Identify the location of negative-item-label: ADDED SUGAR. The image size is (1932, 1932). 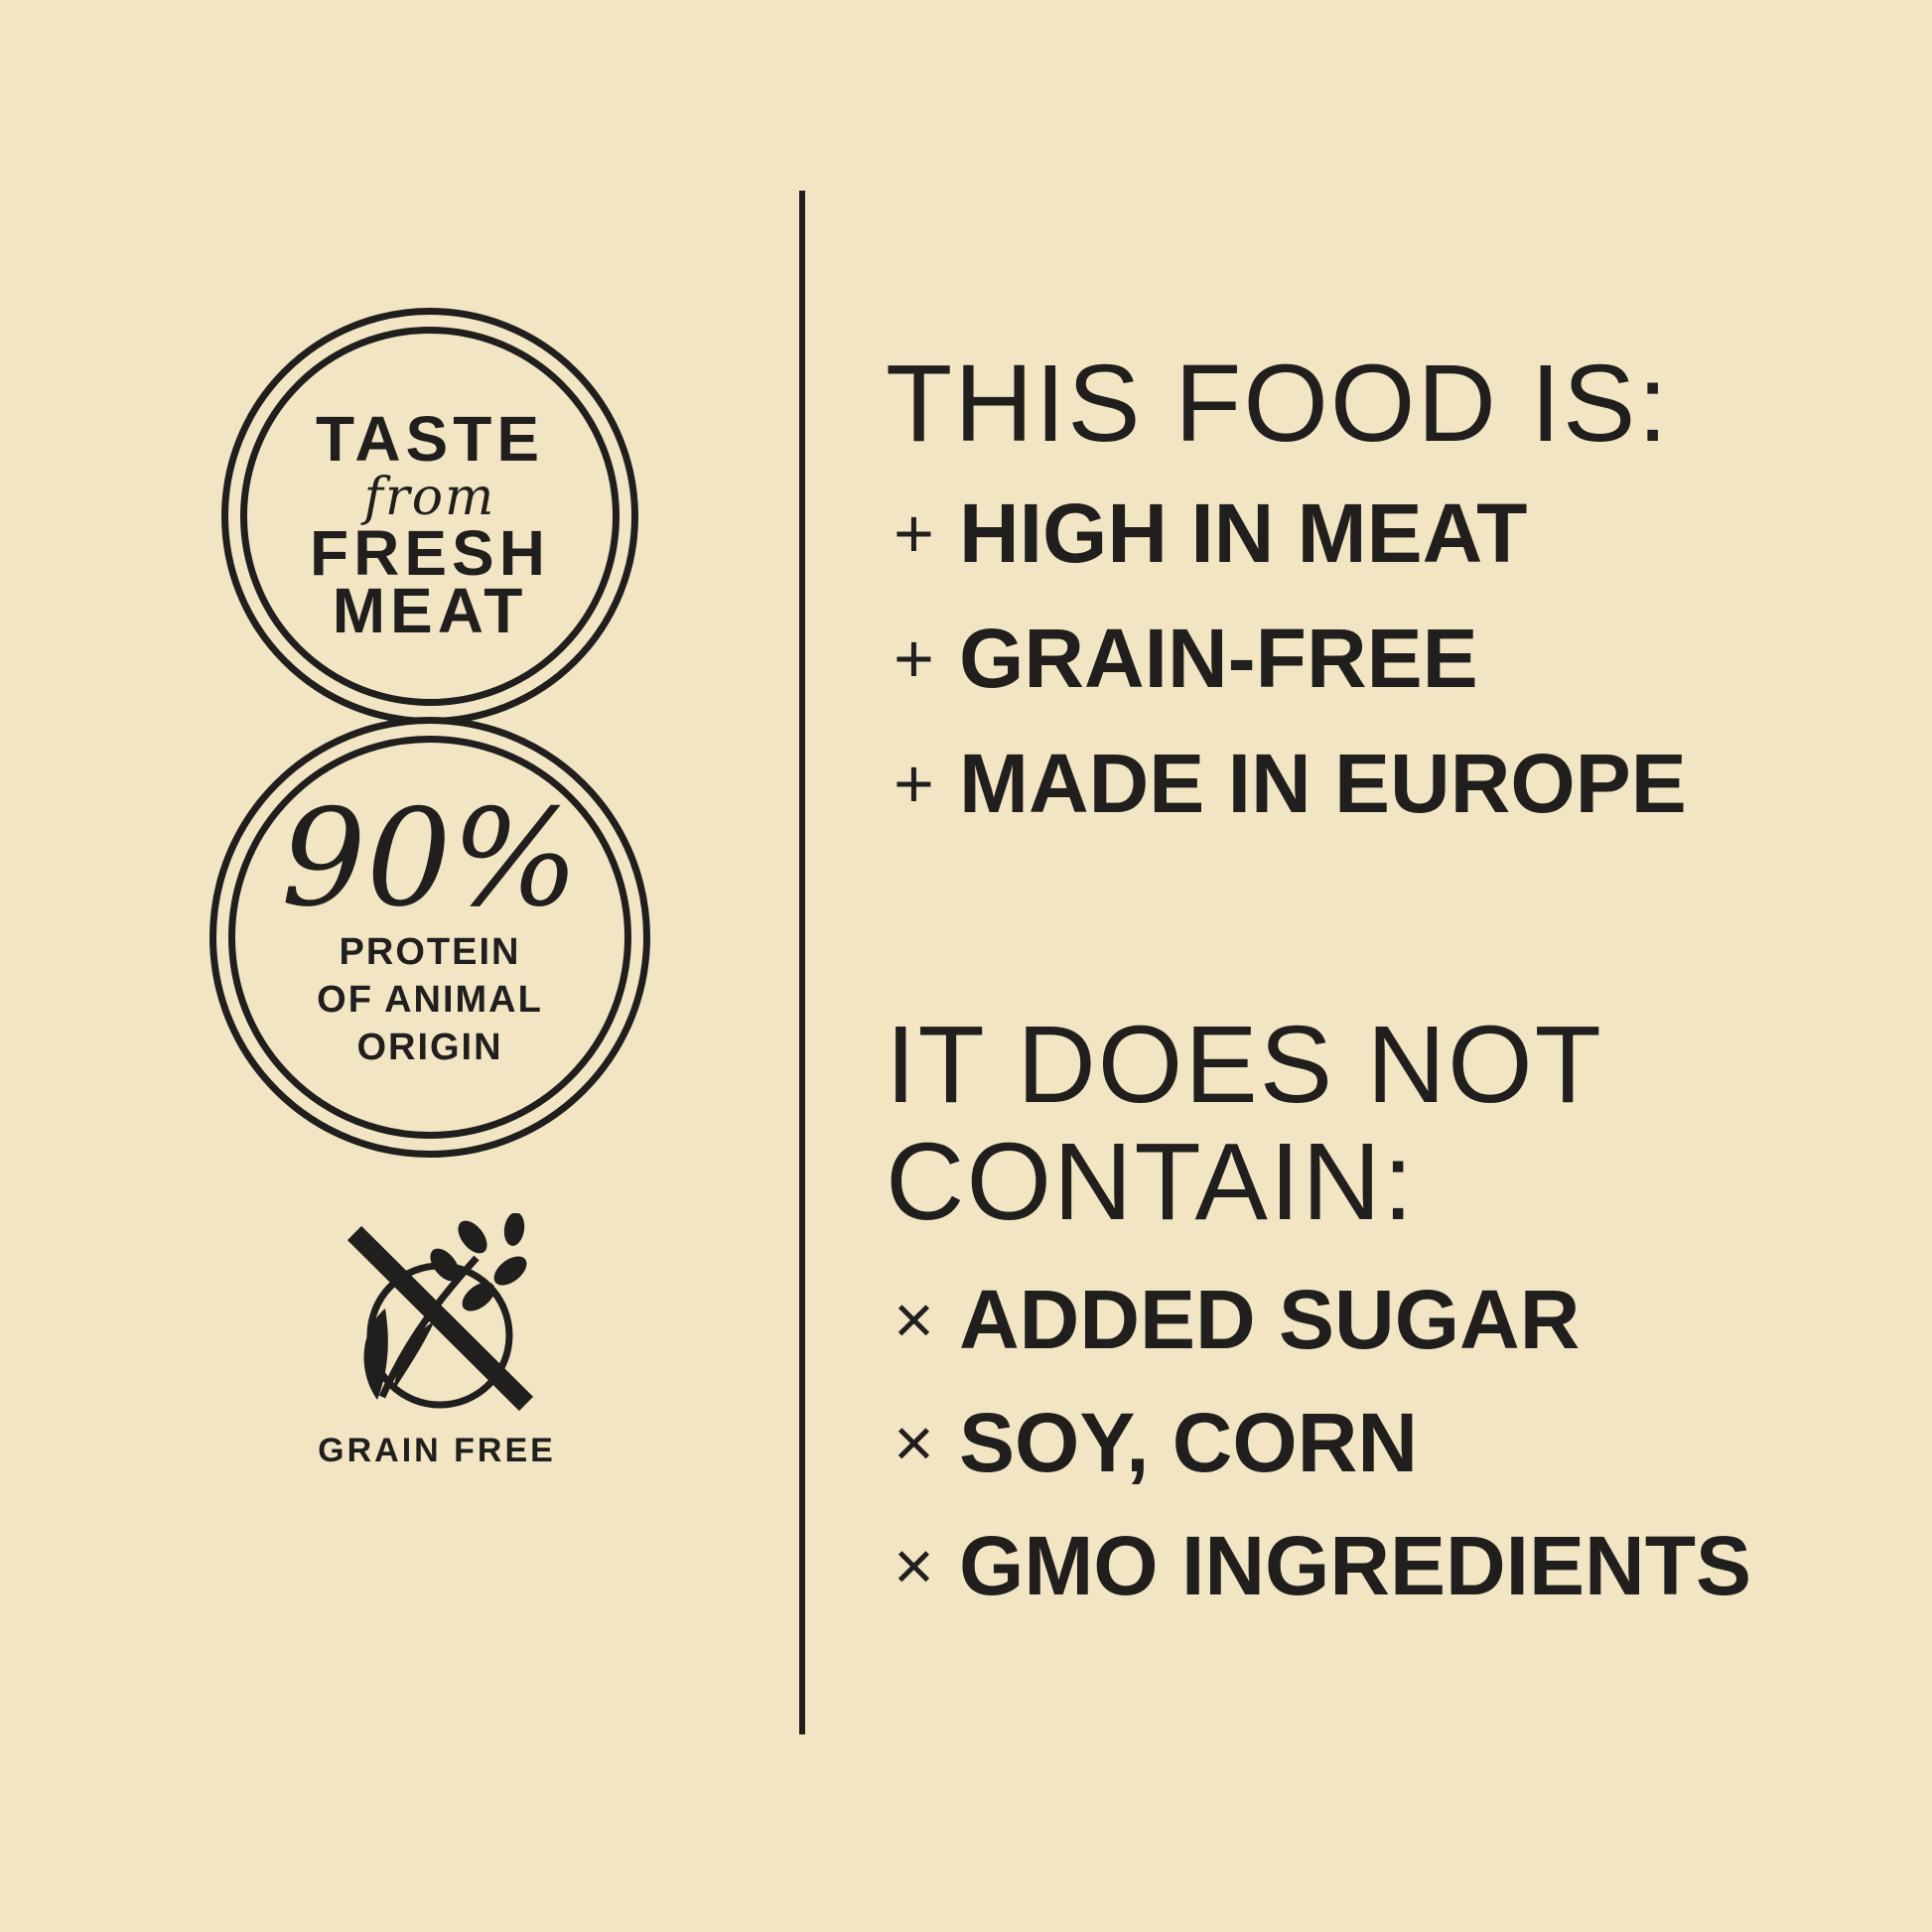
(1270, 1319).